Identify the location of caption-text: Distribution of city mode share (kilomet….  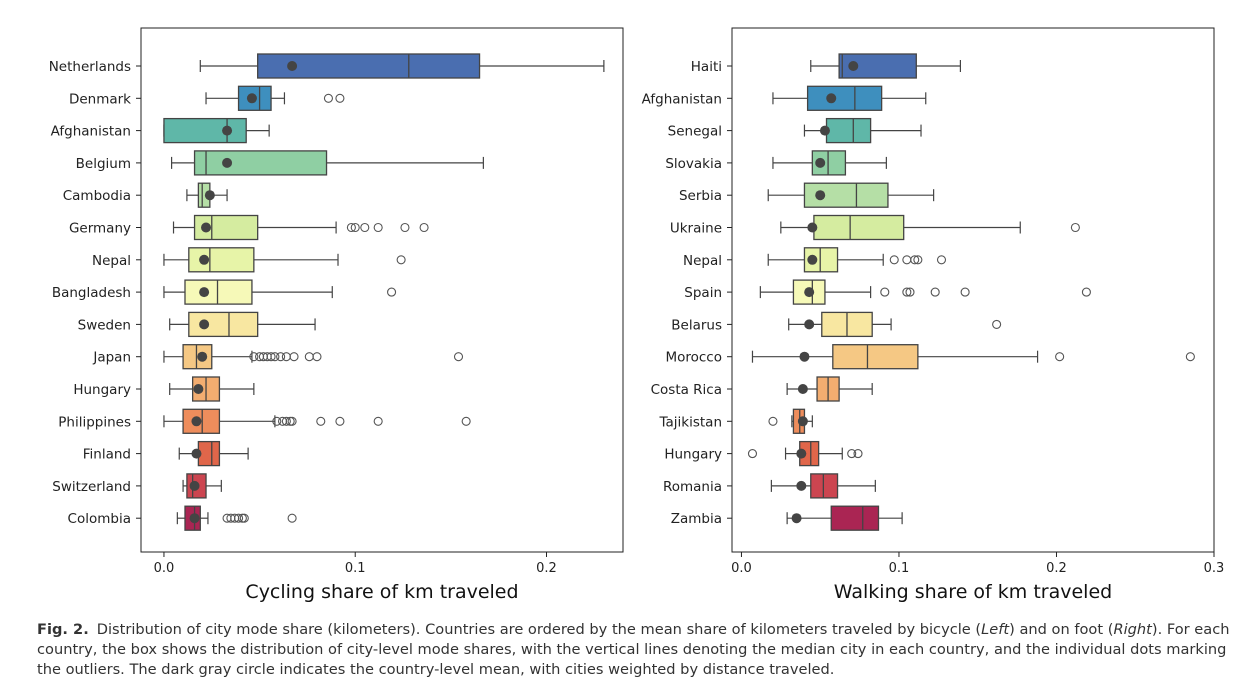
(633, 649).